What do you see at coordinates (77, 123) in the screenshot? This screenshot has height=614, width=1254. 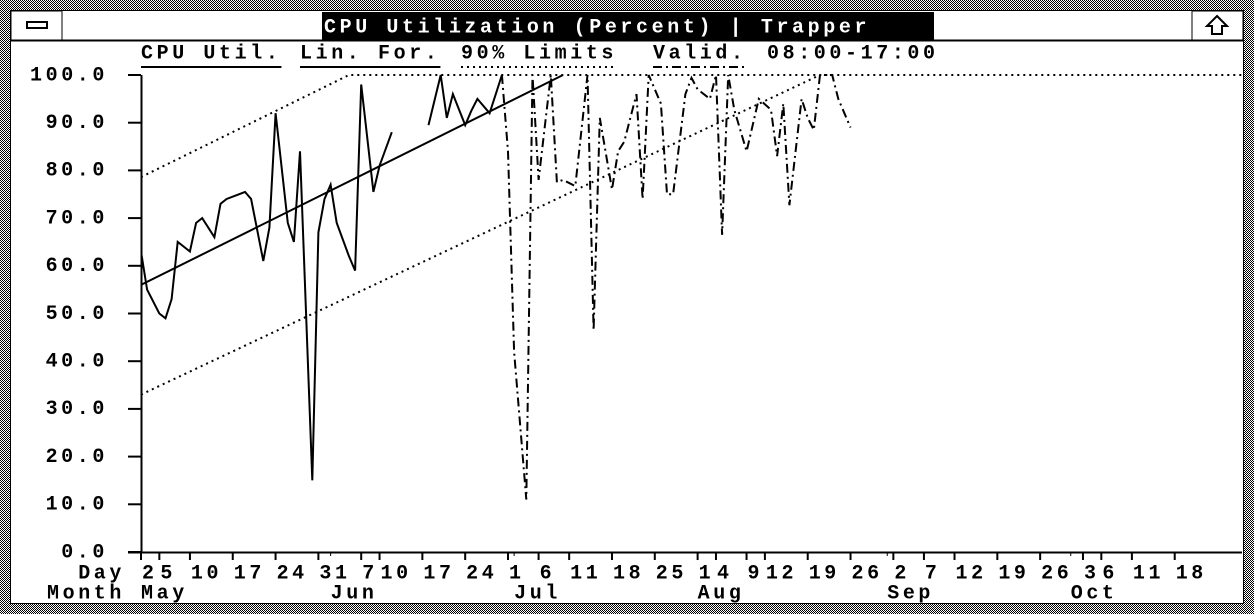 I see `y-tick-label: 90.0` at bounding box center [77, 123].